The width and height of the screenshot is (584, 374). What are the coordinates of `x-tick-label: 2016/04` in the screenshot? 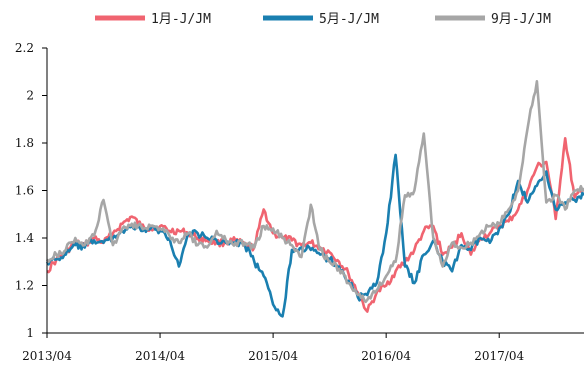 It's located at (386, 356).